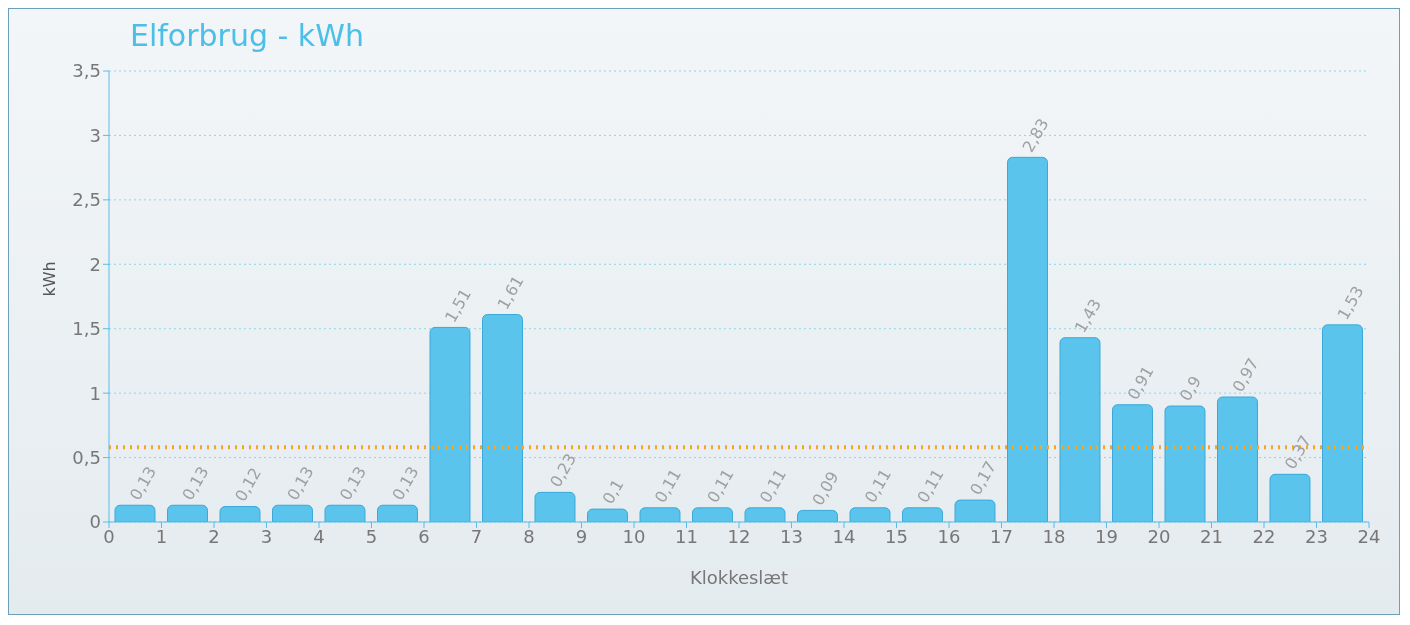 The width and height of the screenshot is (1410, 625). Describe the element at coordinates (109, 536) in the screenshot. I see `x-tick-label: 0` at that location.